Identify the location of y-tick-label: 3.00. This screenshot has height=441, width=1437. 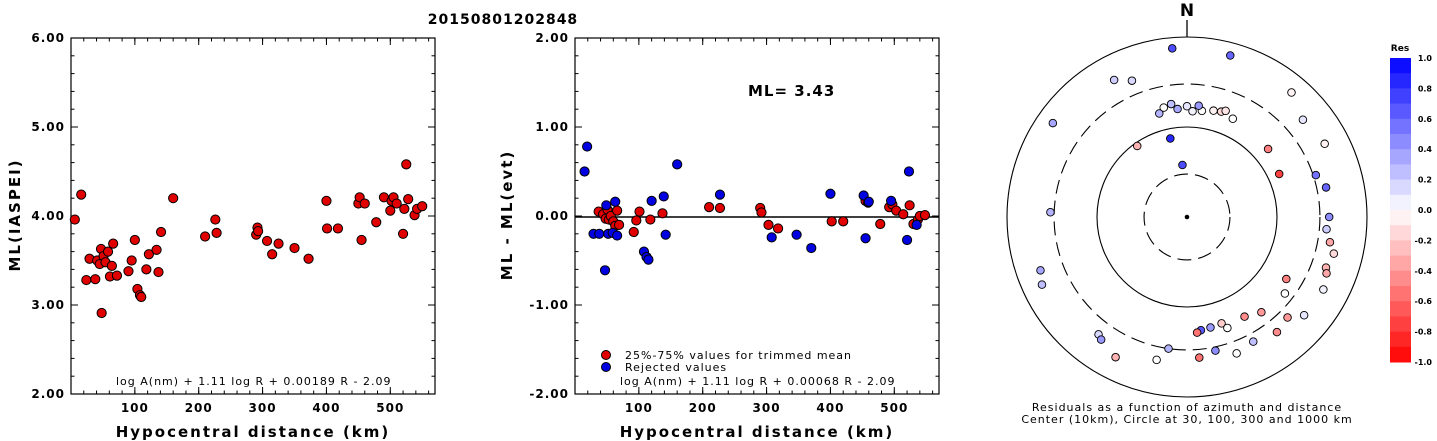
(48, 305).